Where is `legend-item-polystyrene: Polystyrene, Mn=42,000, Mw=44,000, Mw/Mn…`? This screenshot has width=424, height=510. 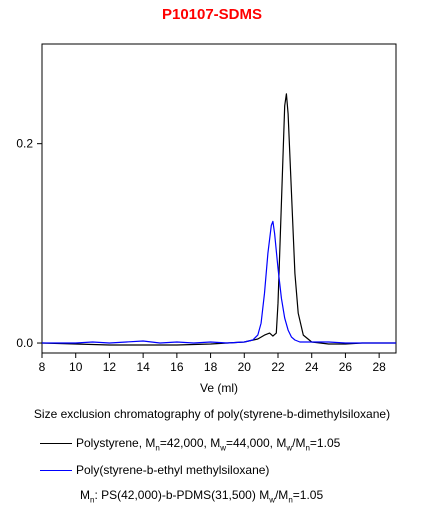
legend-item-polystyrene: Polystyrene, Mn=42,000, Mw=44,000, Mw/Mn… is located at coordinates (190, 444).